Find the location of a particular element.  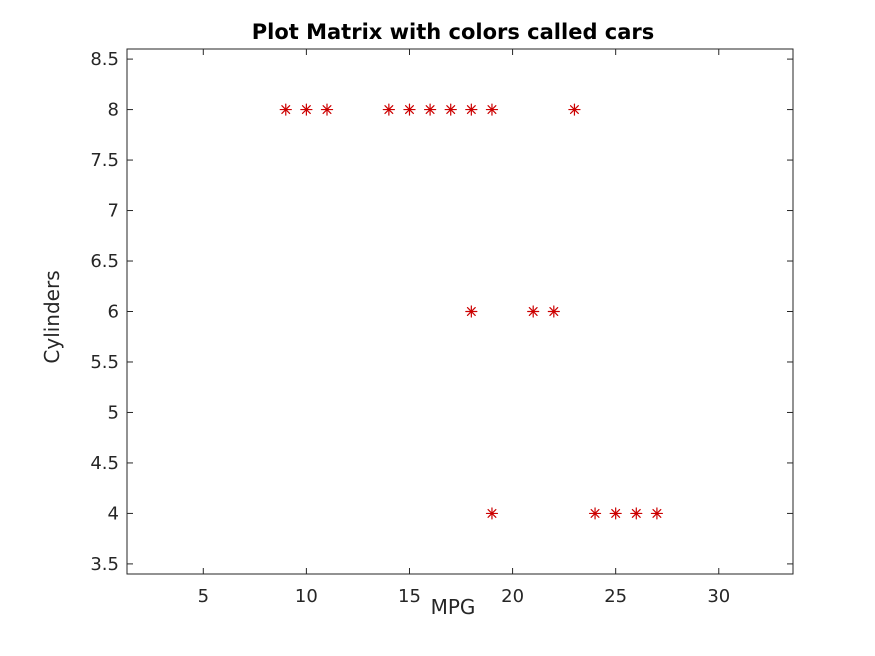

x-axis-label: MPG is located at coordinates (453, 607).